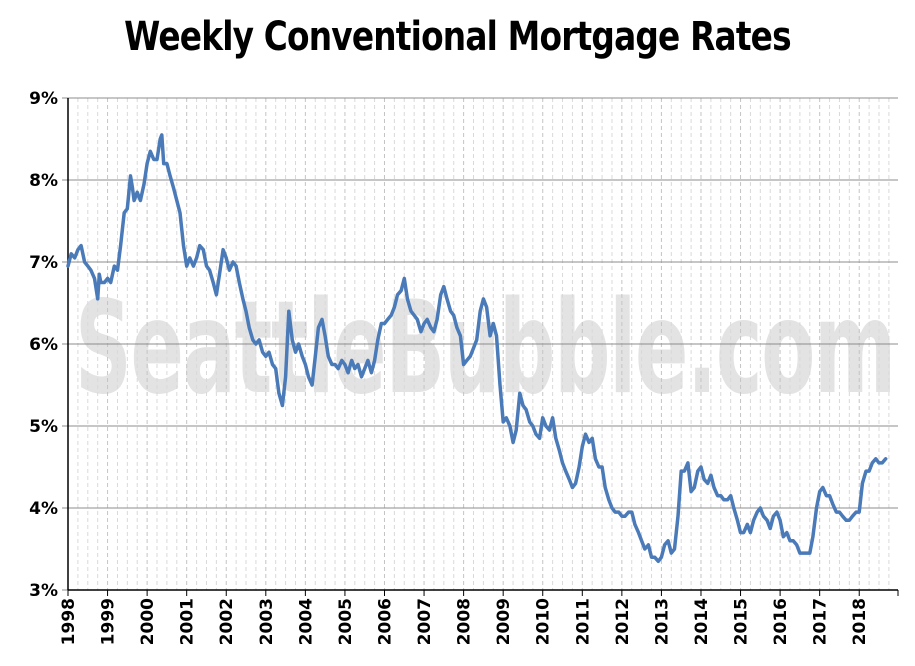 This screenshot has width=915, height=666. What do you see at coordinates (583, 621) in the screenshot?
I see `x-tick-label: 2011` at bounding box center [583, 621].